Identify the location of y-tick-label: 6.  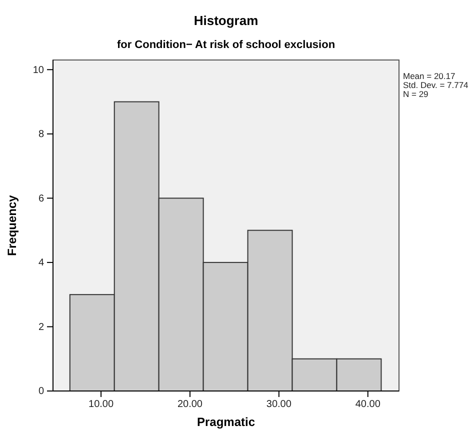
(41, 198).